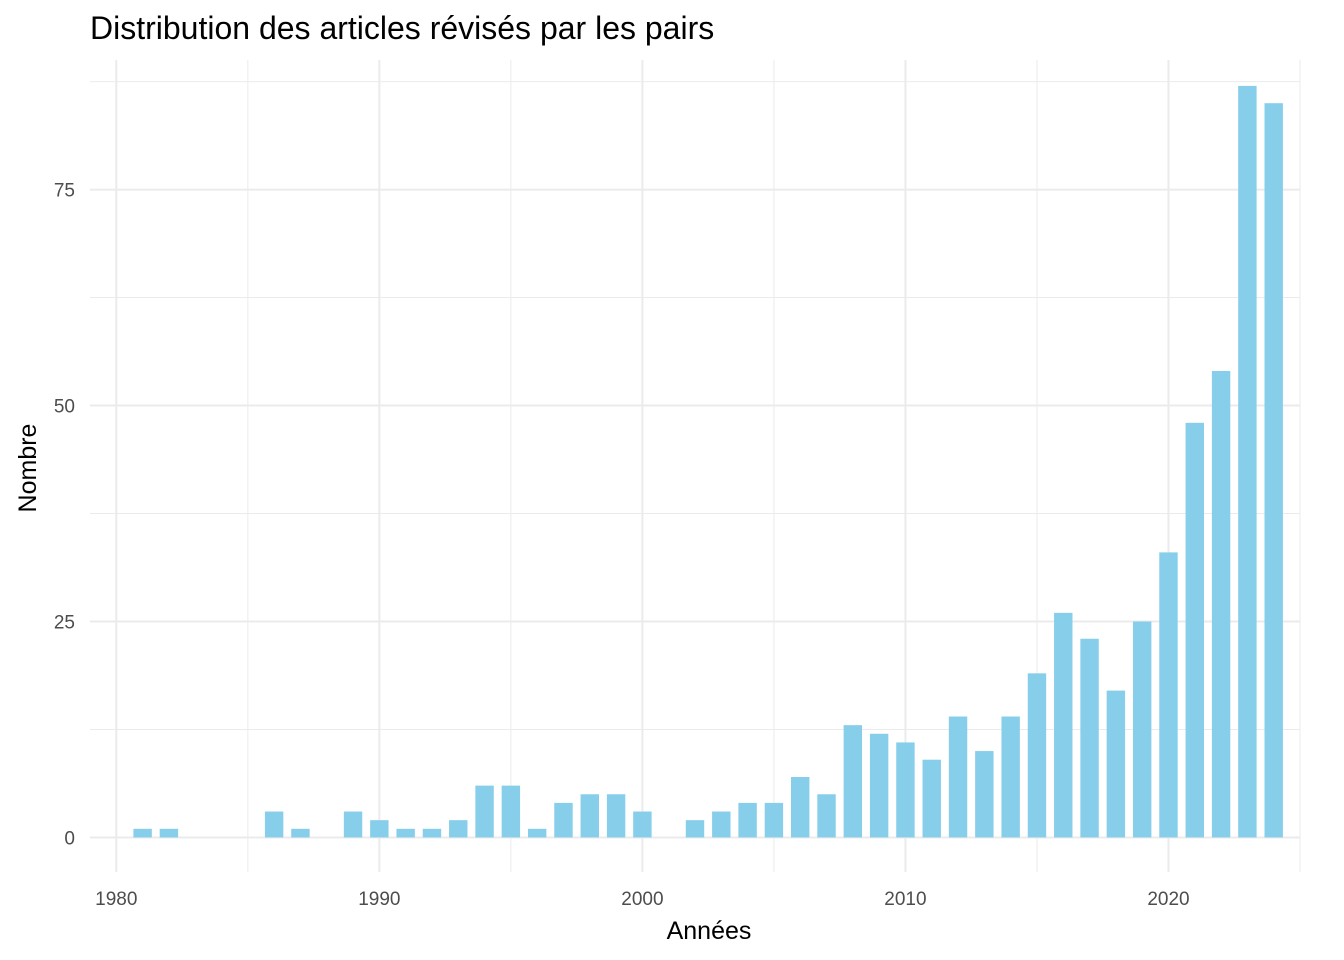 The height and width of the screenshot is (960, 1344). What do you see at coordinates (563, 820) in the screenshot?
I see `bar-1997` at bounding box center [563, 820].